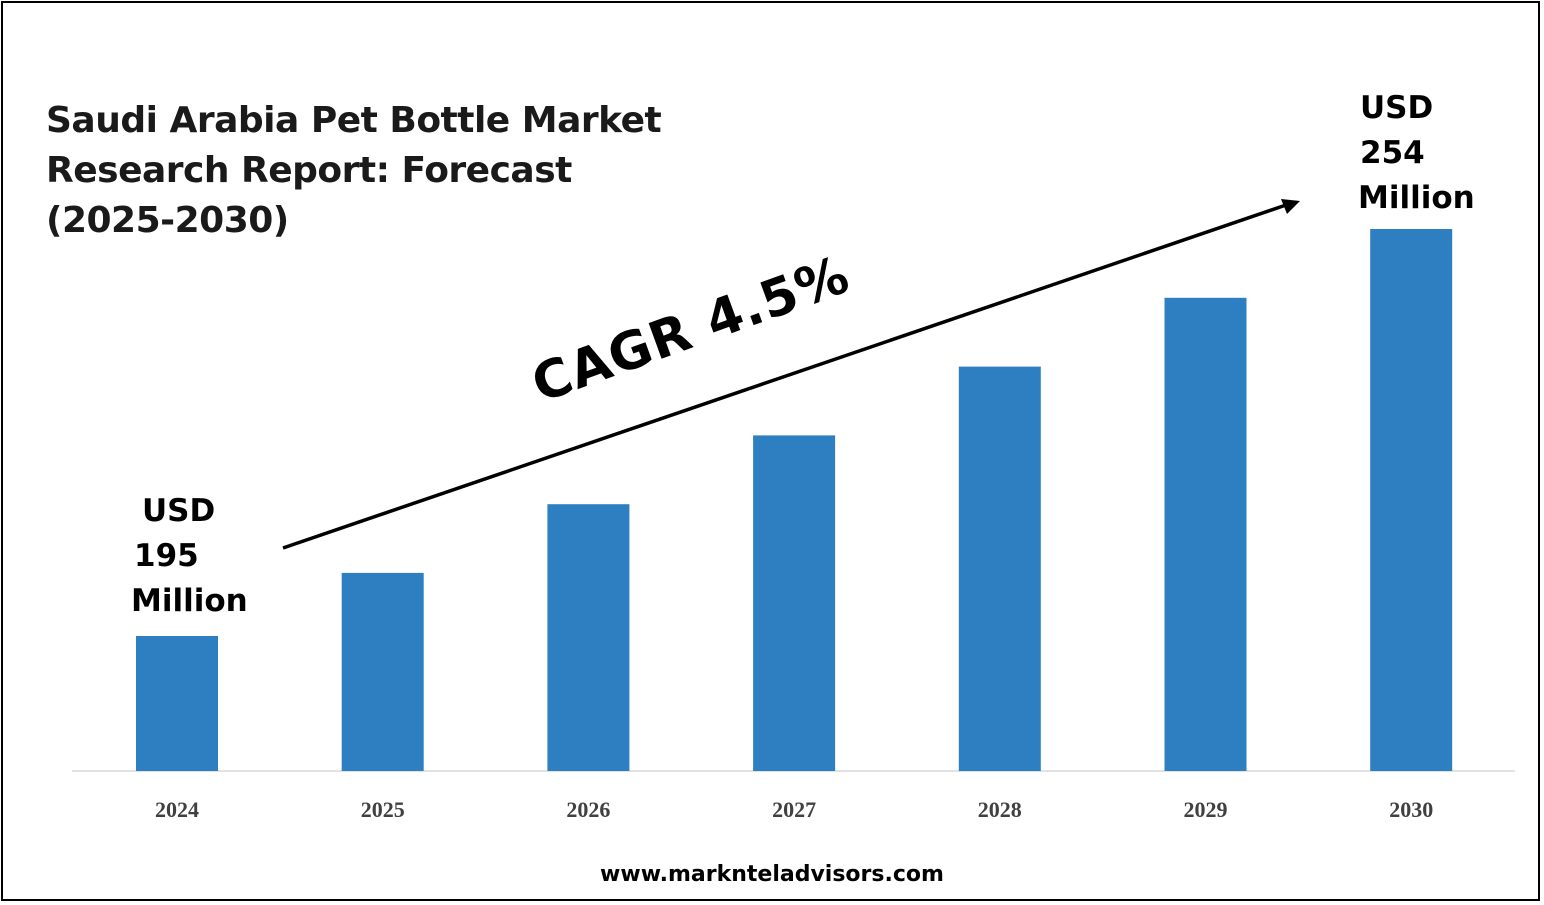  What do you see at coordinates (354, 120) in the screenshot?
I see `title-line-1: Saudi Arabia Pet Bottle Market` at bounding box center [354, 120].